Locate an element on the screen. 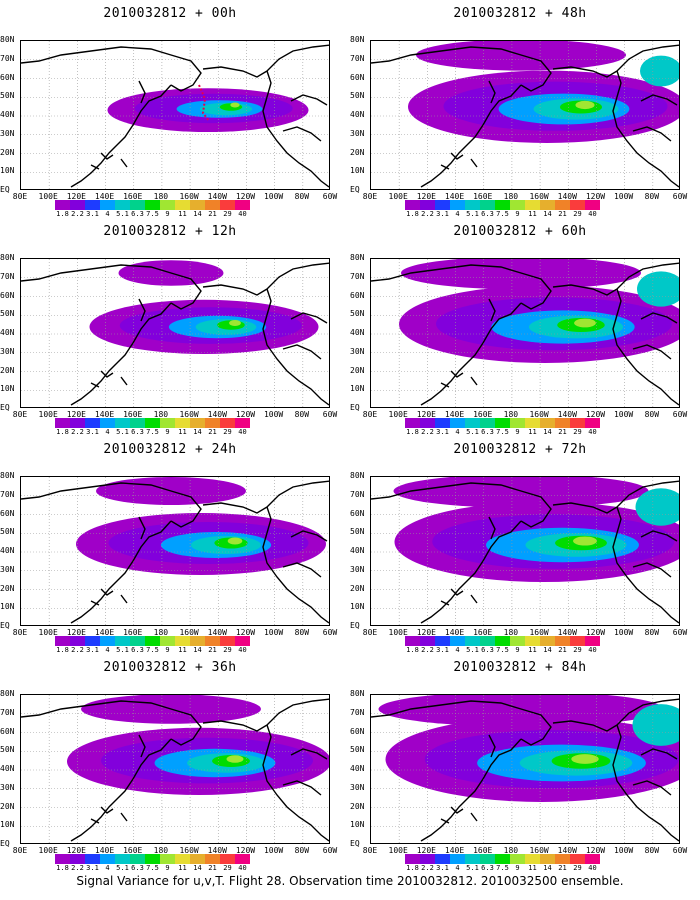 The height and width of the screenshot is (900, 700). colorbar-label: 11 is located at coordinates (532, 868).